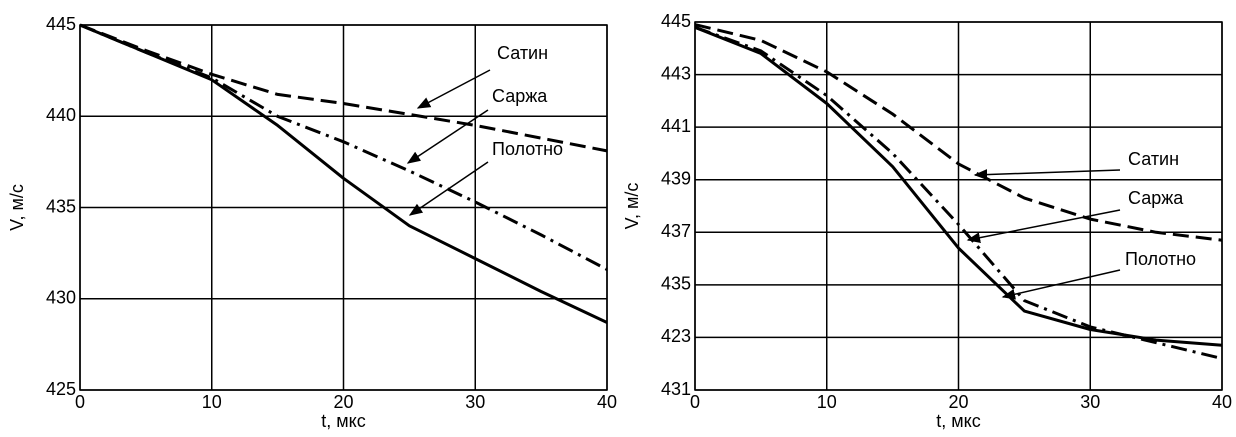 The image size is (1236, 437). What do you see at coordinates (676, 389) in the screenshot?
I see `y-tick-label: 431` at bounding box center [676, 389].